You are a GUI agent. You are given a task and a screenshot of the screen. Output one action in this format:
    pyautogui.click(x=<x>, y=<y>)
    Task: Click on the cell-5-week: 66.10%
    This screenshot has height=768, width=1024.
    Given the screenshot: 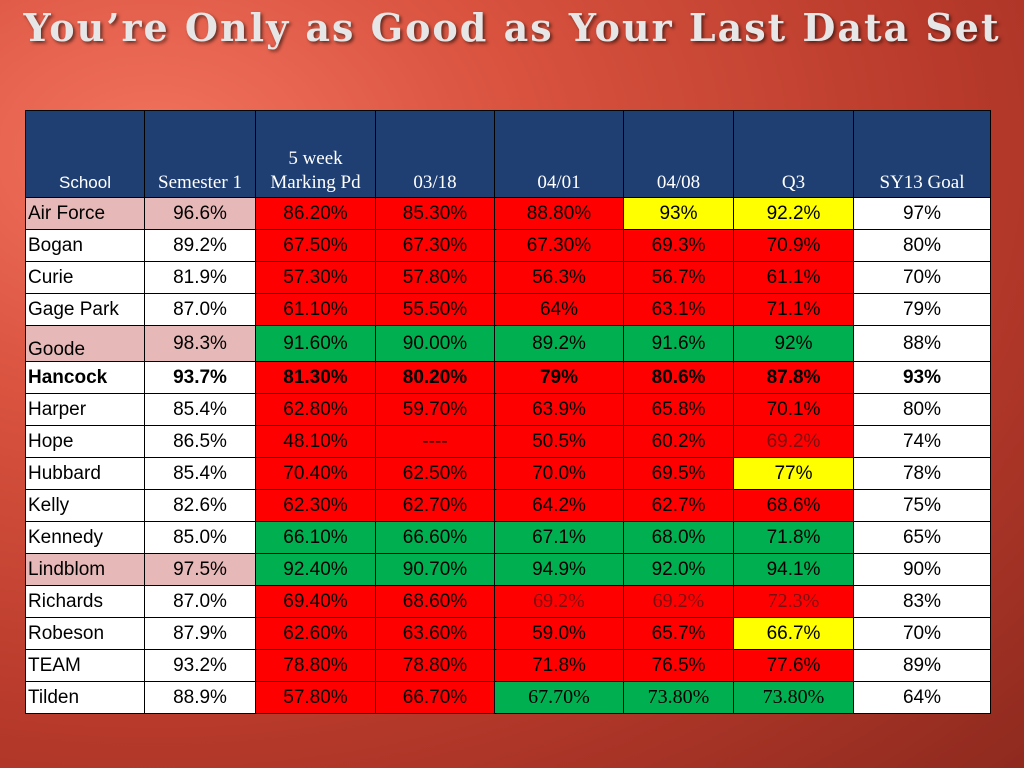 What is the action you would take?
    pyautogui.click(x=315, y=537)
    